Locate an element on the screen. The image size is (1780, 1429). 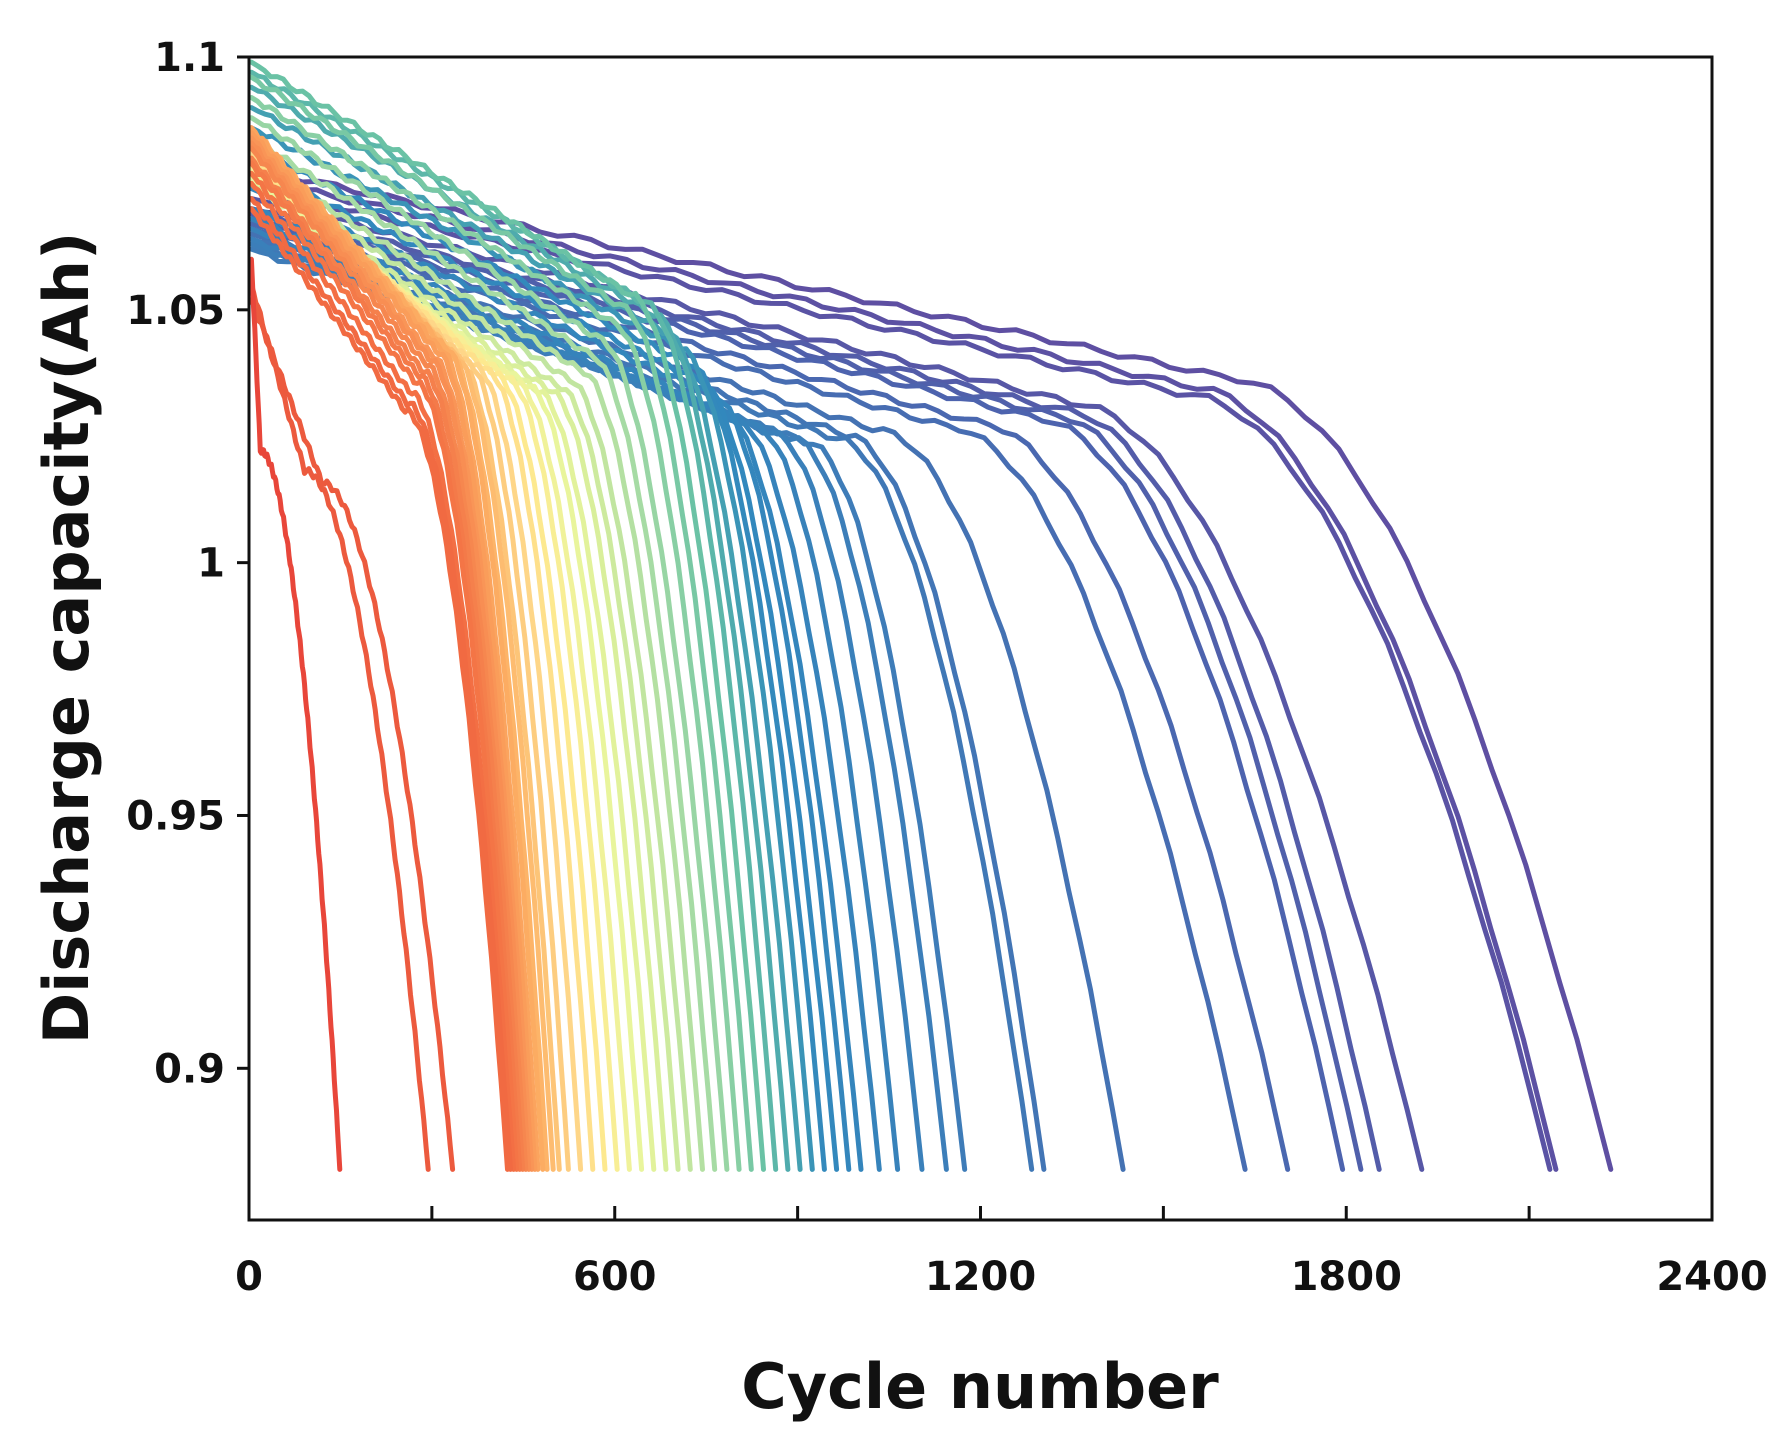
y-axis-title: Discharge capacity(Ah) is located at coordinates (66, 638).